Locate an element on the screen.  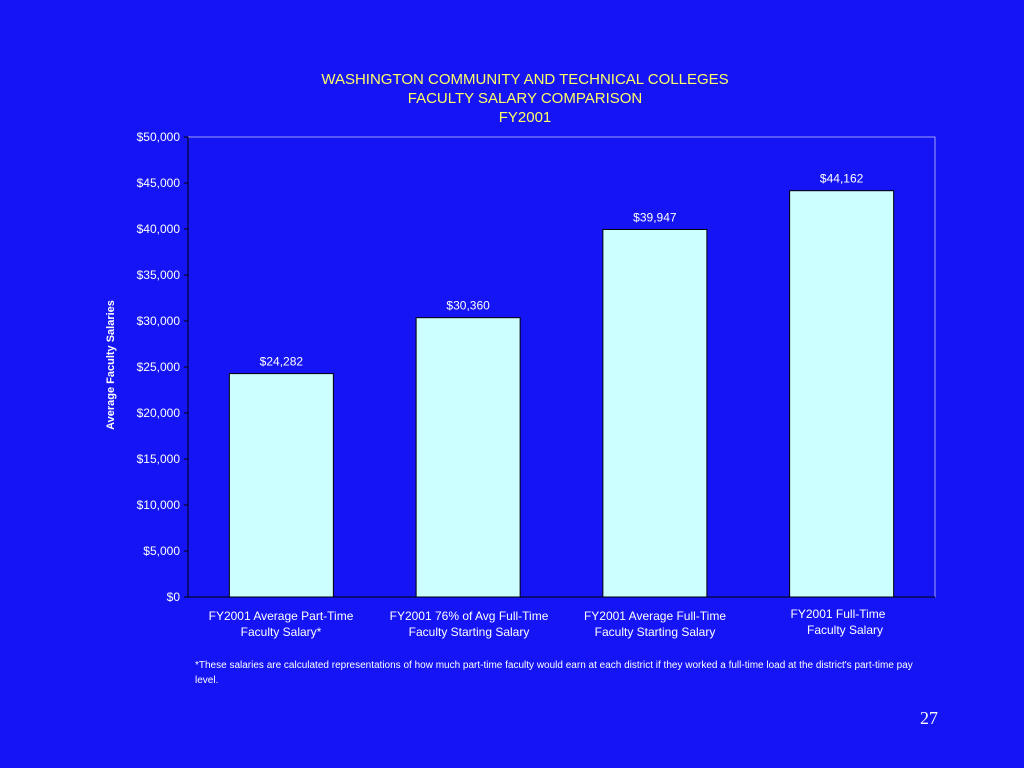
y-tick-label: $20,000 is located at coordinates (159, 413).